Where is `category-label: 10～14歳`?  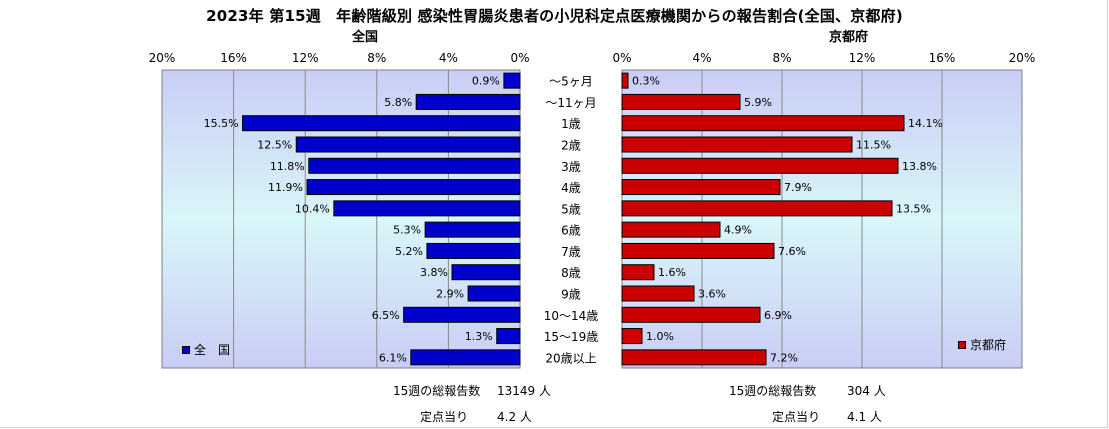
category-label: 10～14歳 is located at coordinates (571, 316).